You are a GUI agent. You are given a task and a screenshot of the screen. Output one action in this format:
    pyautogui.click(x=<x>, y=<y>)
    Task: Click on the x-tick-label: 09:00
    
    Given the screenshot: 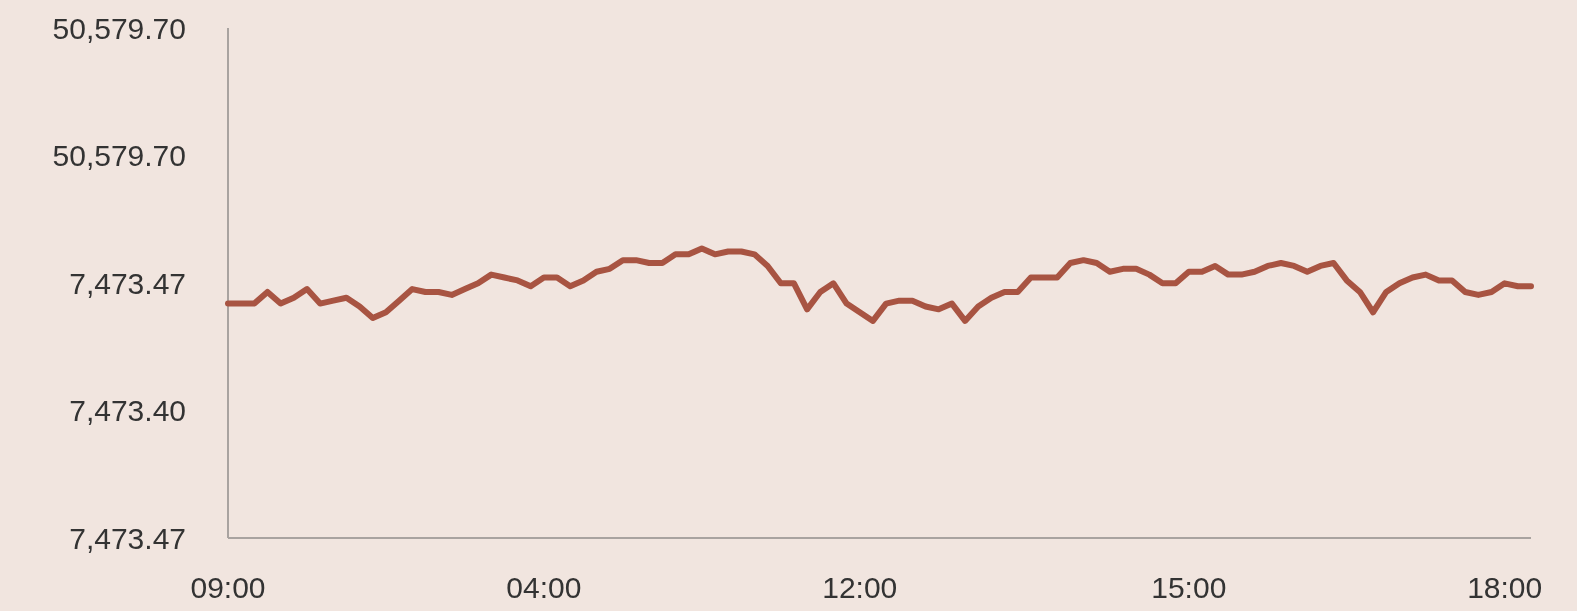 What is the action you would take?
    pyautogui.click(x=228, y=587)
    